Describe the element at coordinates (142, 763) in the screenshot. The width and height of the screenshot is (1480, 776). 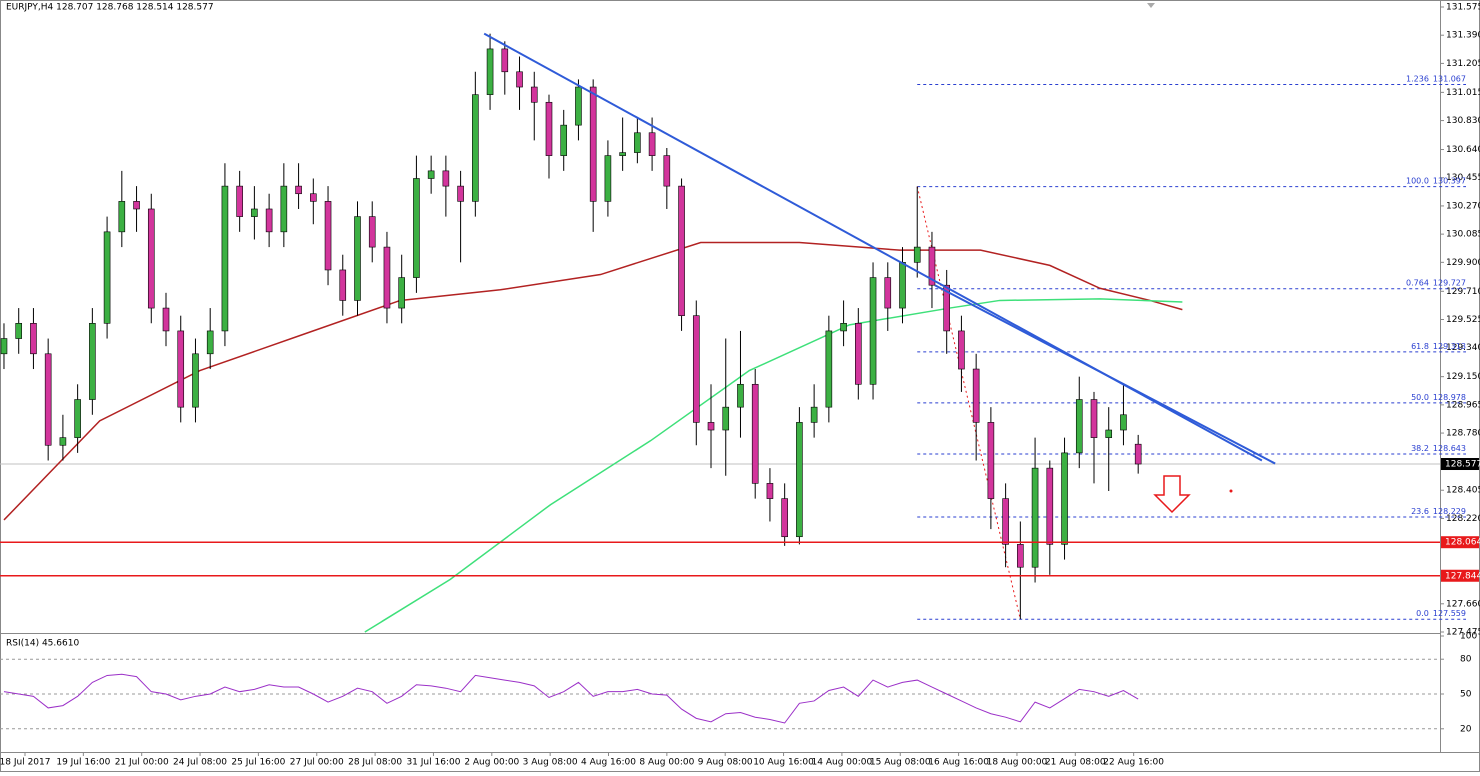
I see `x-tick-label: 21 Jul 00:00` at that location.